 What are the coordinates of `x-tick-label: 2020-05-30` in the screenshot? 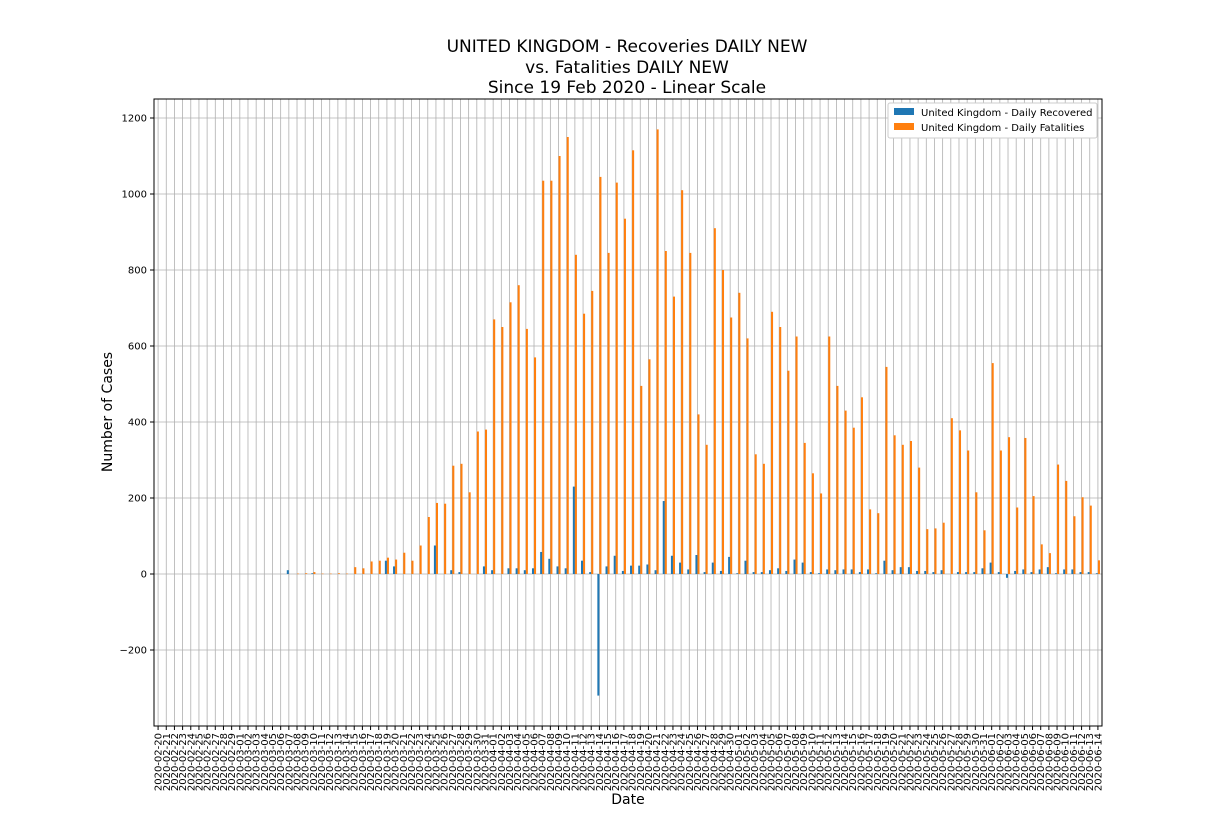 It's located at (976, 762).